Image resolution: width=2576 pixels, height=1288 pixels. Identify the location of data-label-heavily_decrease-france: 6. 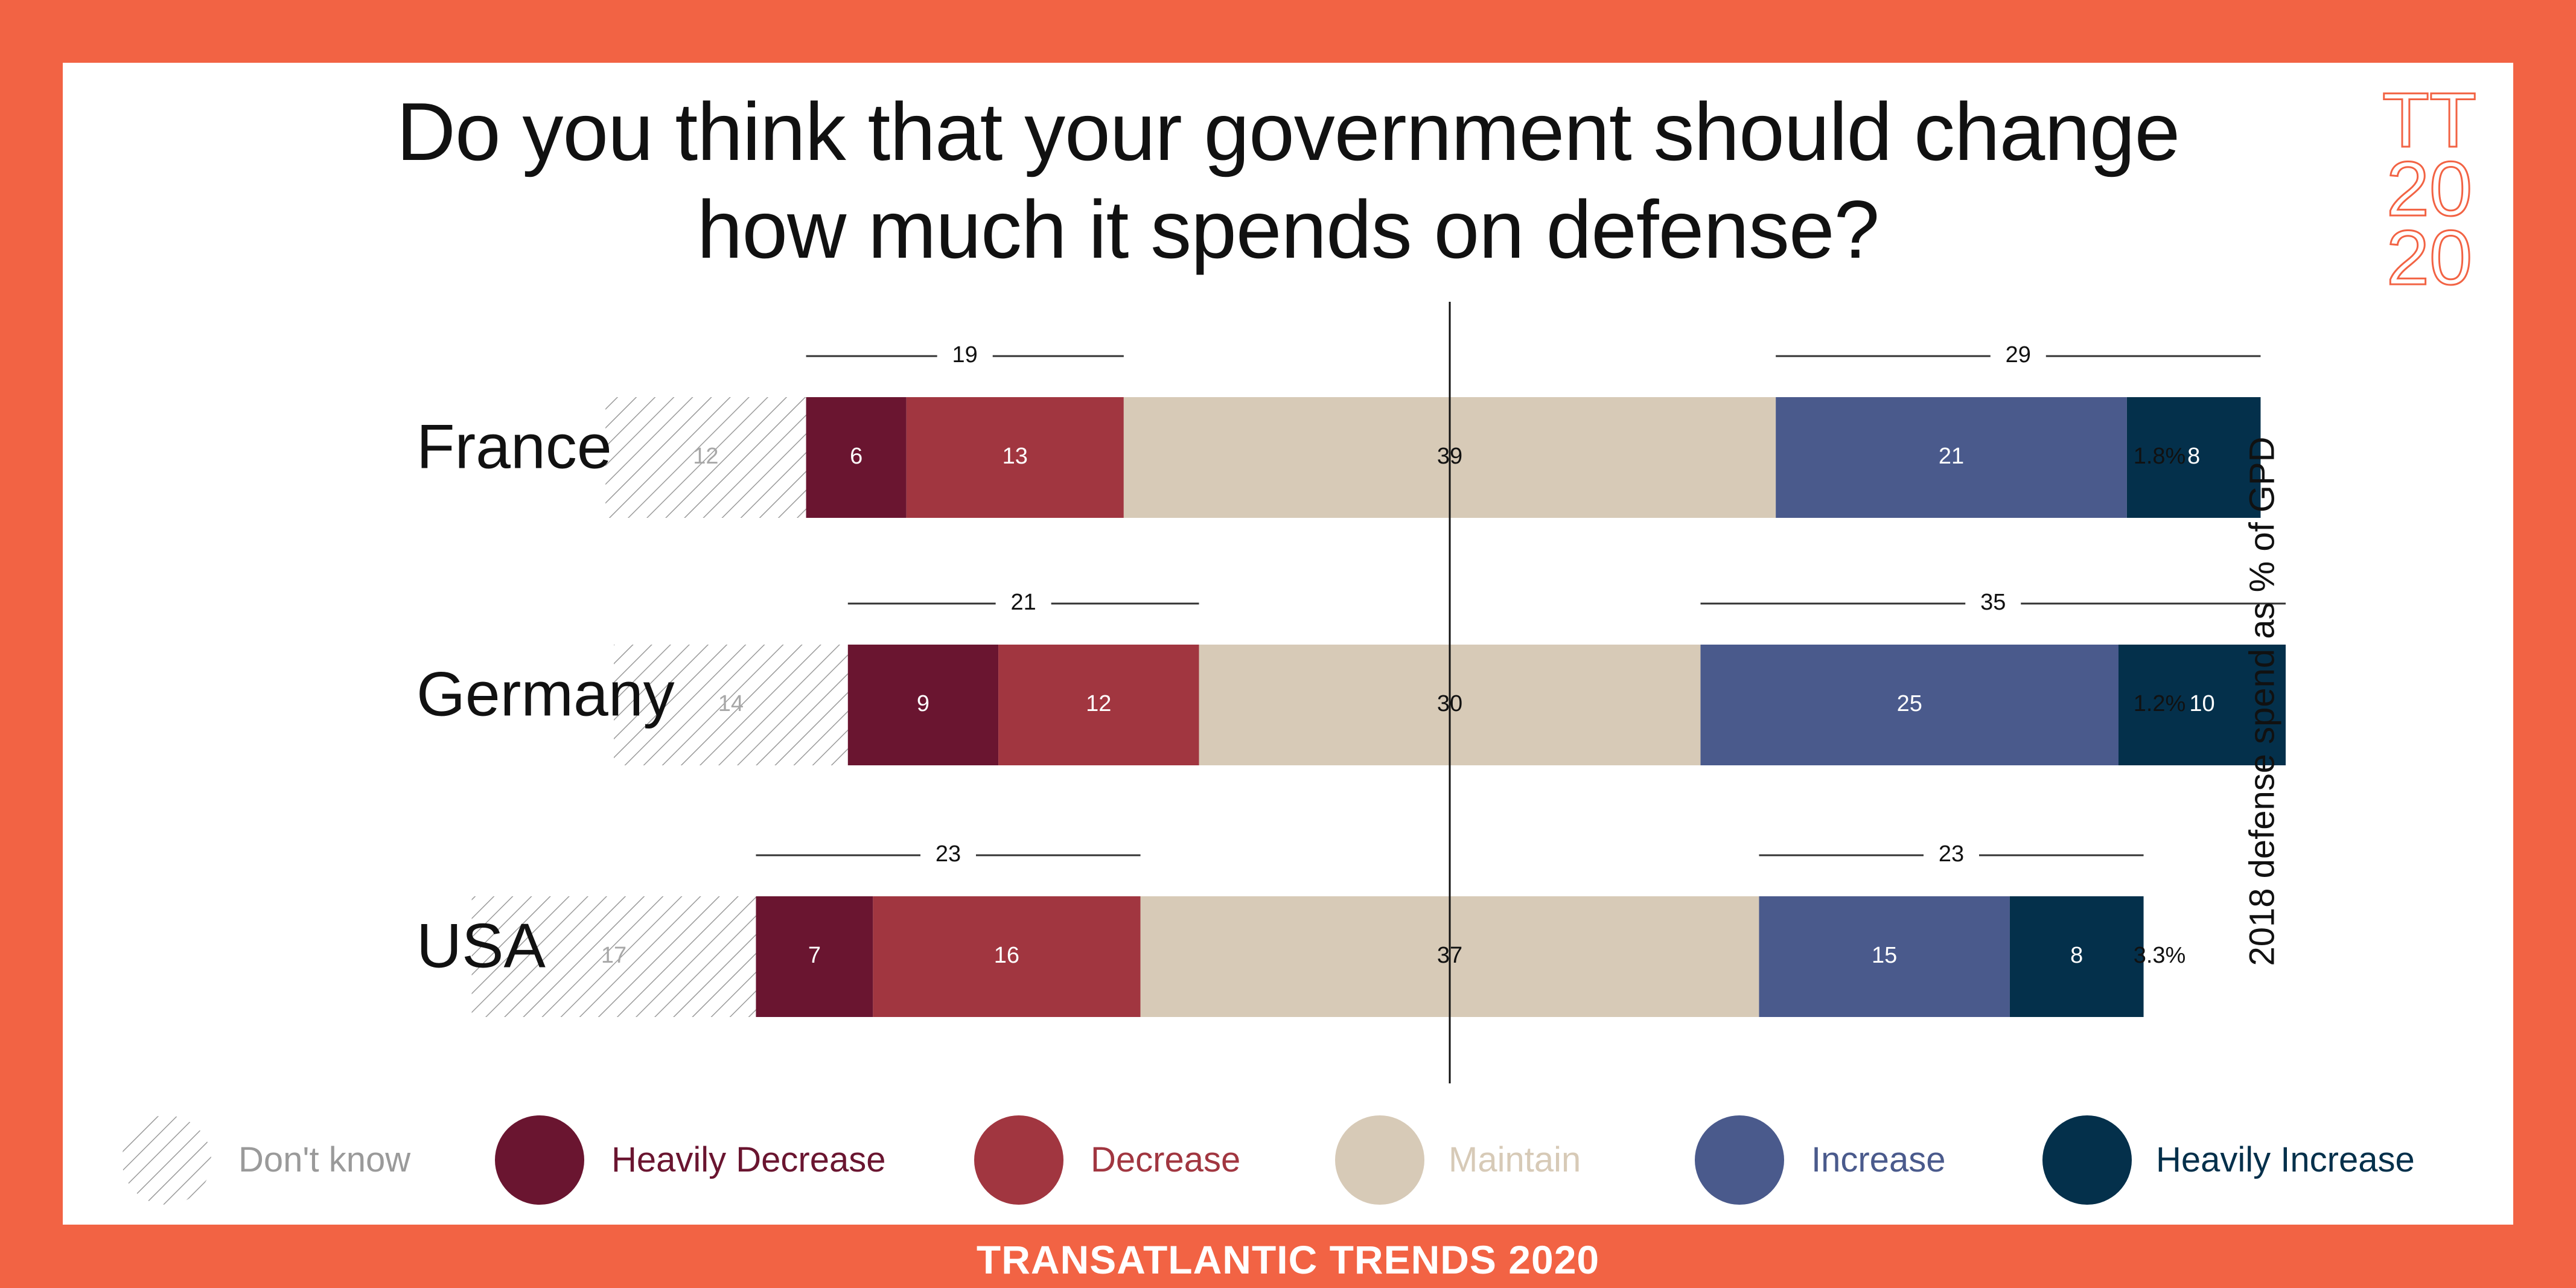
(856, 456).